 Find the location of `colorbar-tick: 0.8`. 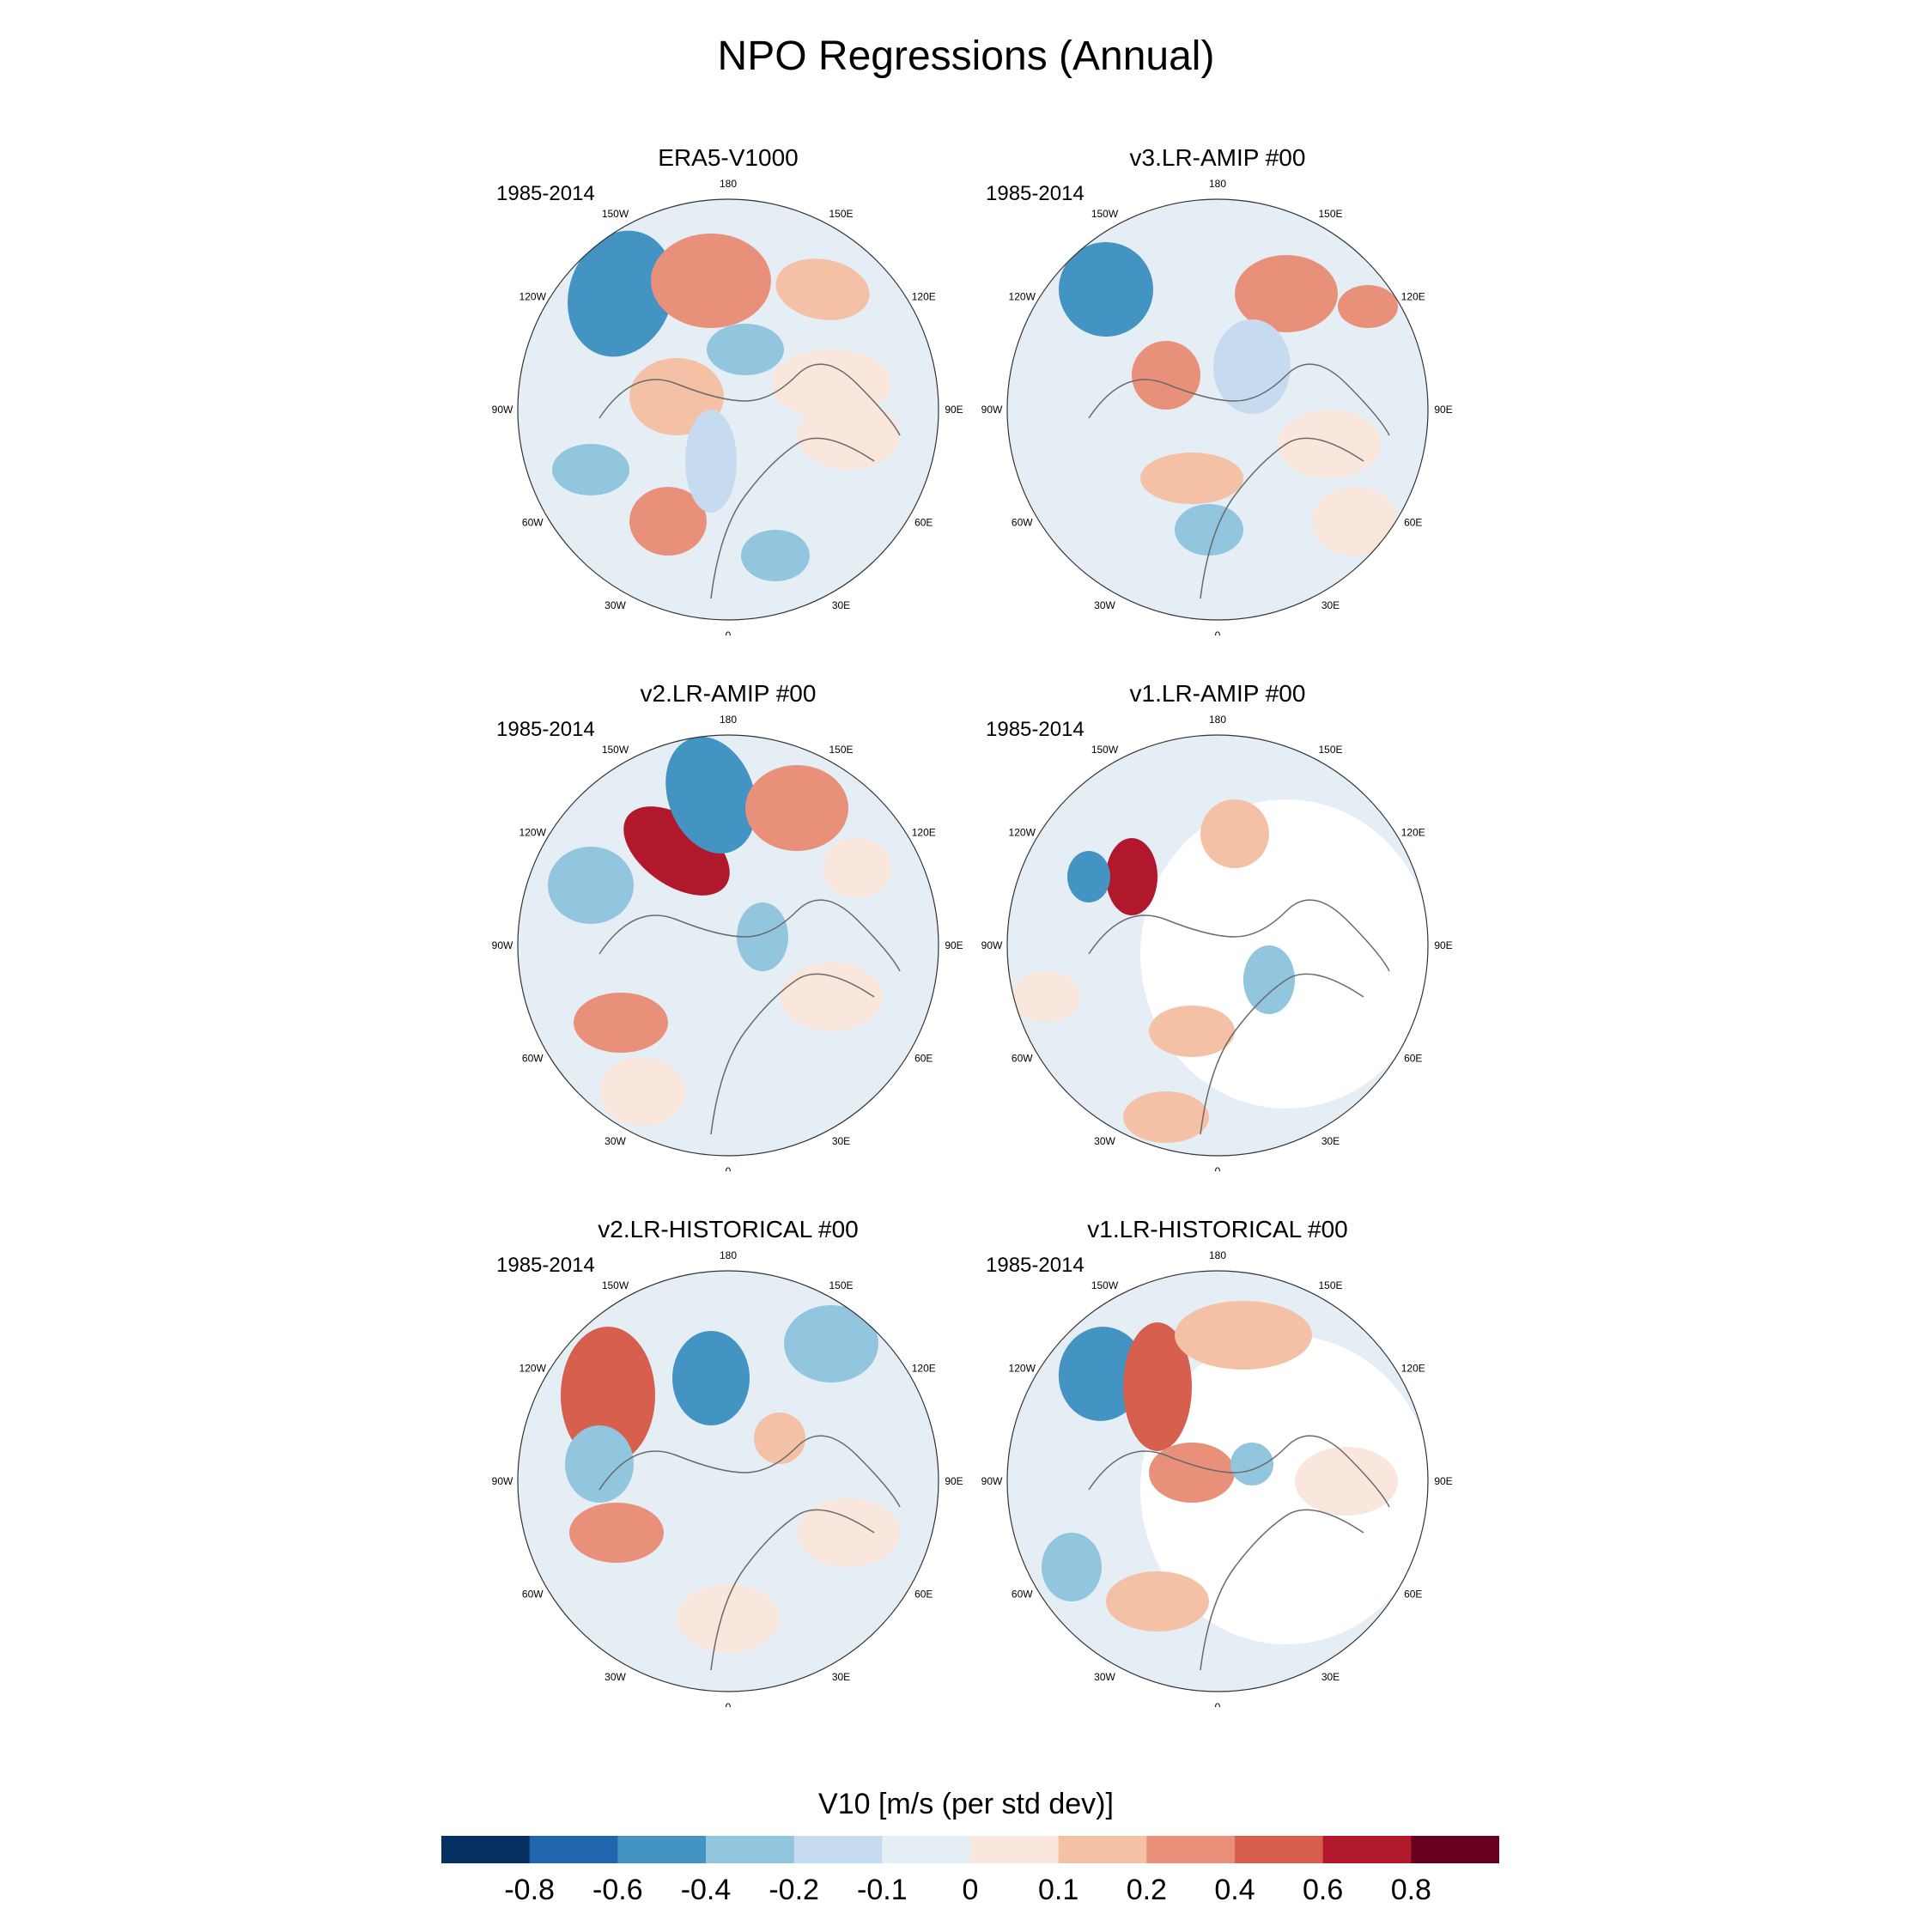

colorbar-tick: 0.8 is located at coordinates (1411, 1890).